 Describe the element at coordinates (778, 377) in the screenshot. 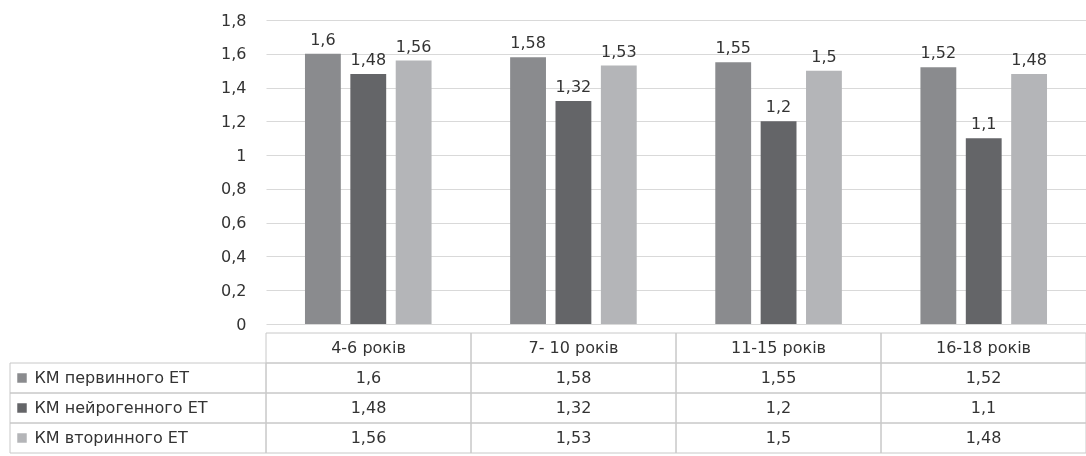

I see `data-label: 1,55` at that location.